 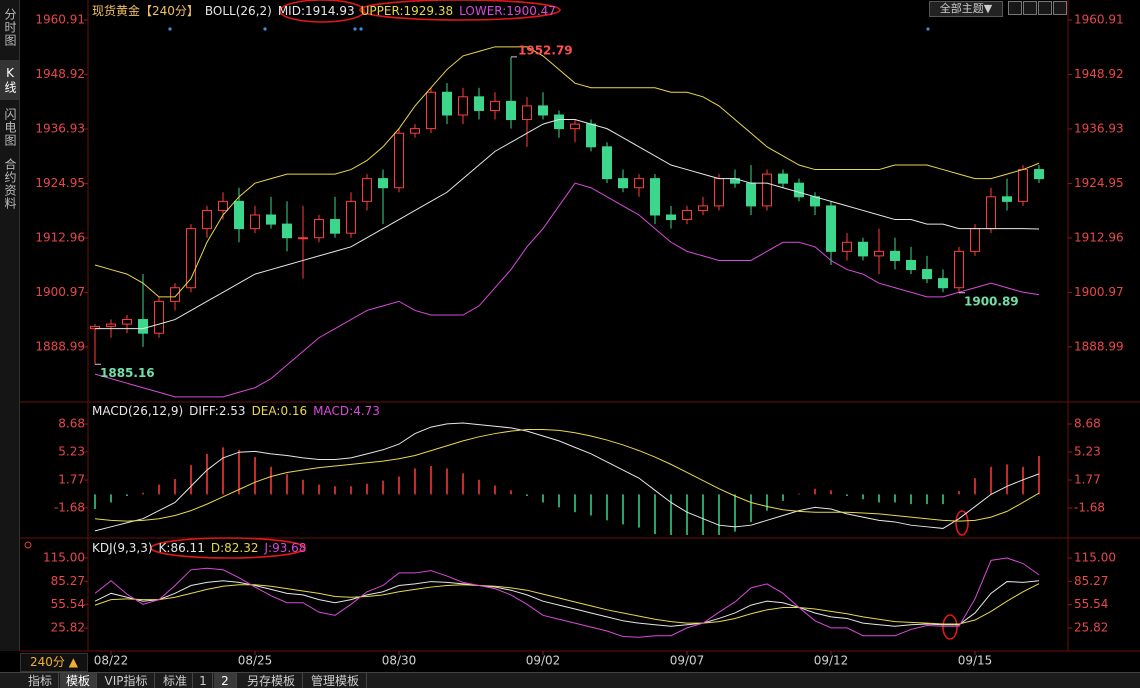 What do you see at coordinates (241, 548) in the screenshot?
I see `legend-value: 82.32` at bounding box center [241, 548].